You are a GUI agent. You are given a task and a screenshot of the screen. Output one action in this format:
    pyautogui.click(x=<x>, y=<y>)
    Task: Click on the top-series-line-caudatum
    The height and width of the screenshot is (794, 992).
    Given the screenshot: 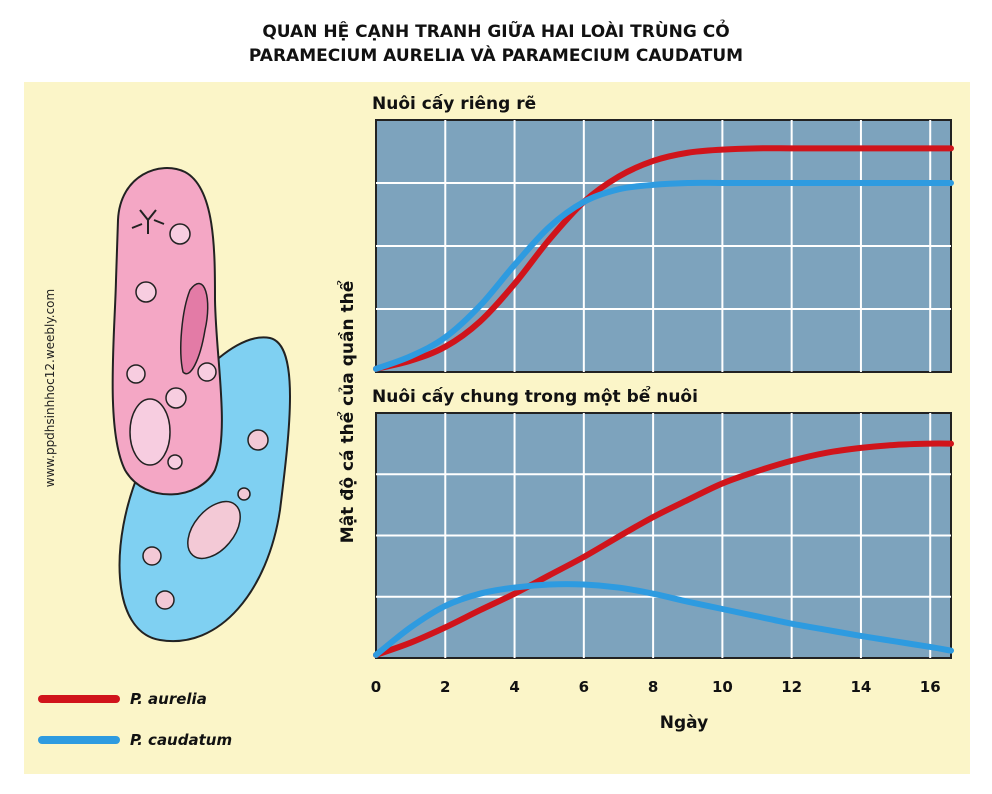 What is the action you would take?
    pyautogui.click(x=663, y=275)
    